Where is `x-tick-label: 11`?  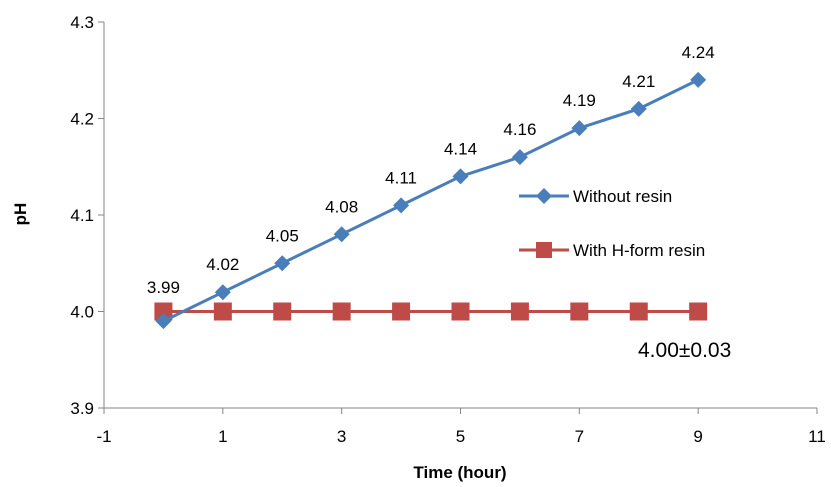
x-tick-label: 11 is located at coordinates (817, 436).